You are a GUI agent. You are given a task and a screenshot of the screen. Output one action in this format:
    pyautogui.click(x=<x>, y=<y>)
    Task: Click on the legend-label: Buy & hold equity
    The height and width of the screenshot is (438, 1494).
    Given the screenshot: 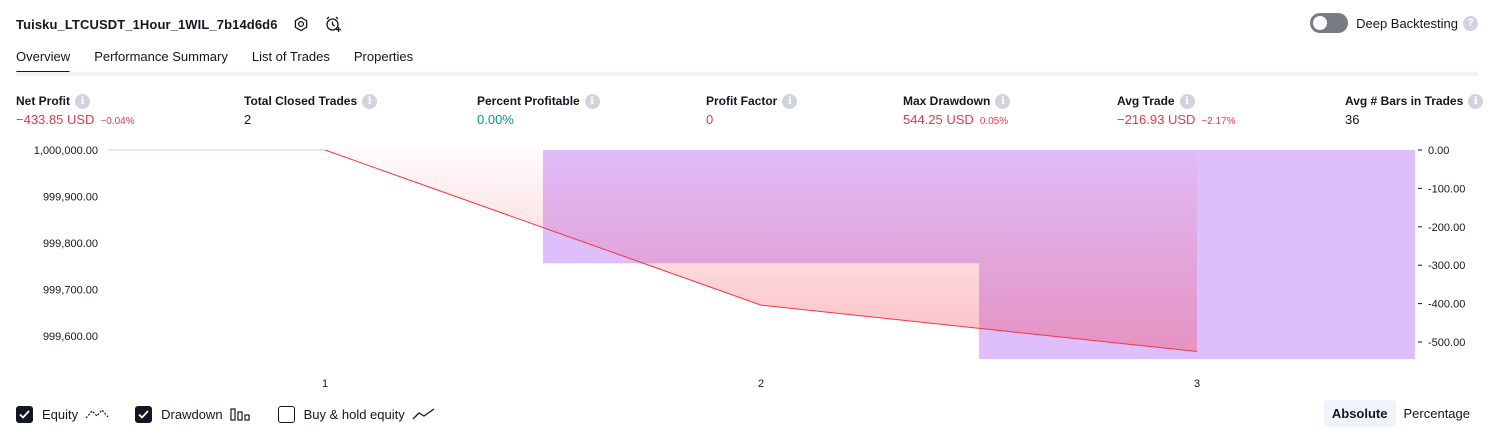 What is the action you would take?
    pyautogui.click(x=354, y=414)
    